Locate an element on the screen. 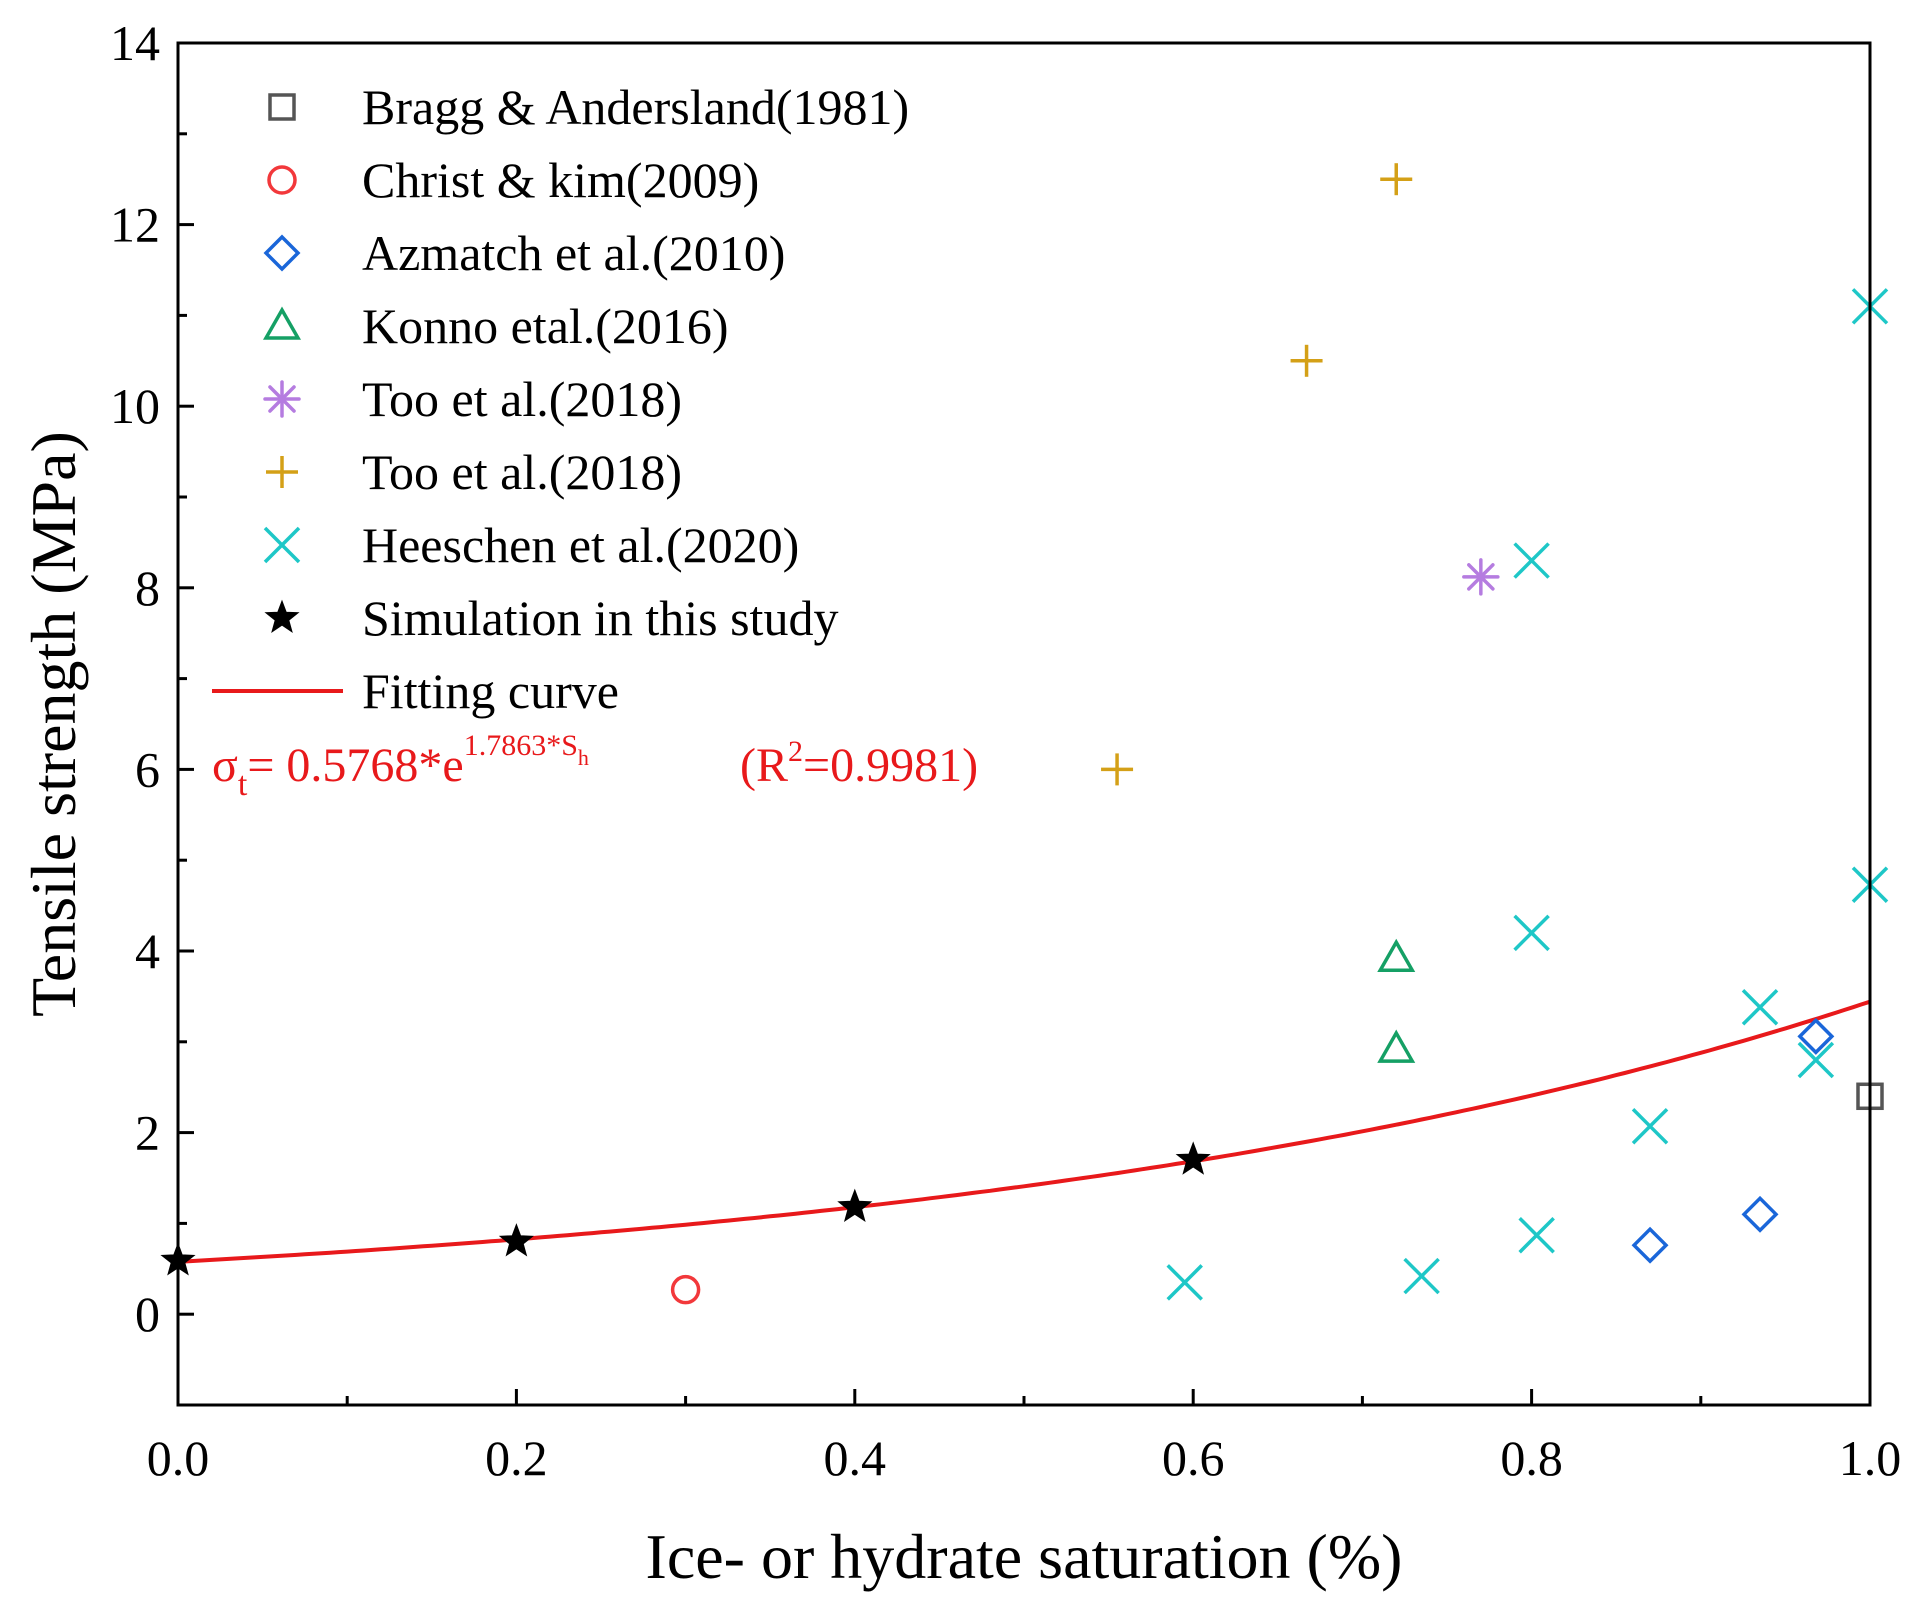 Image resolution: width=1916 pixels, height=1602 pixels. y-tick-label: 6 is located at coordinates (147, 769).